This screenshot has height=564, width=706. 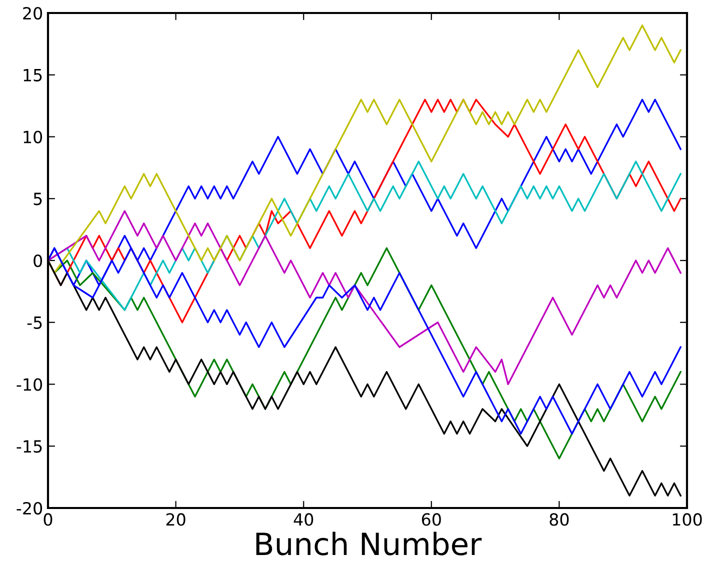 I want to click on y-tick-label: 15, so click(x=33, y=75).